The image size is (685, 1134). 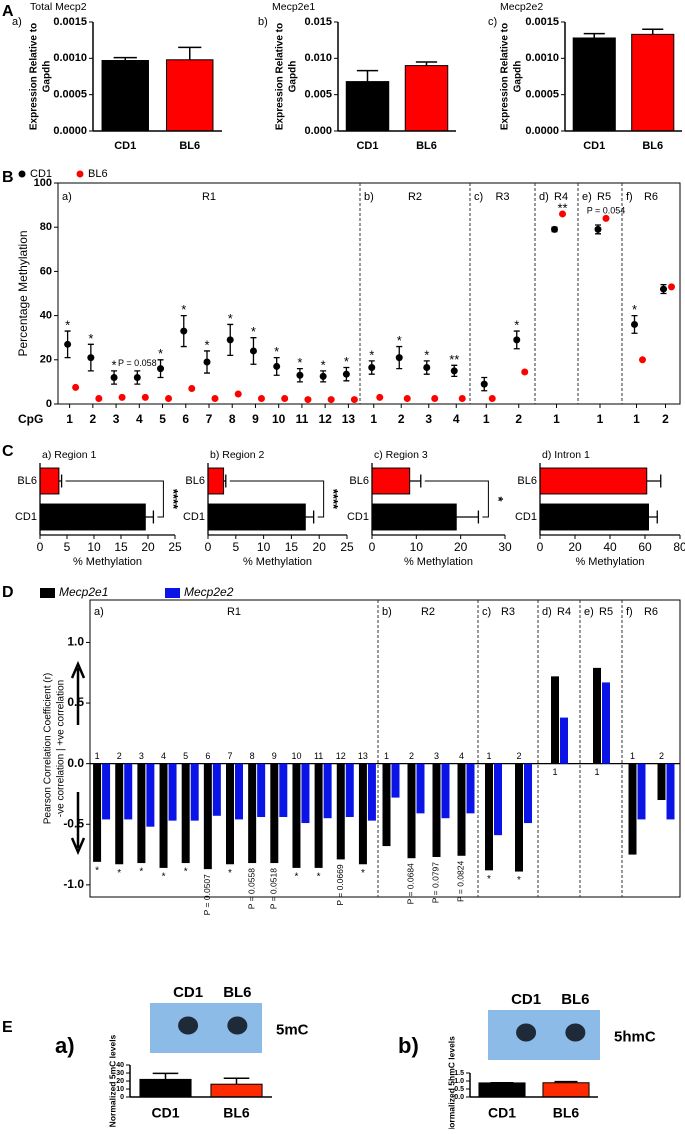 I want to click on x-tick-label: 12, so click(x=341, y=756).